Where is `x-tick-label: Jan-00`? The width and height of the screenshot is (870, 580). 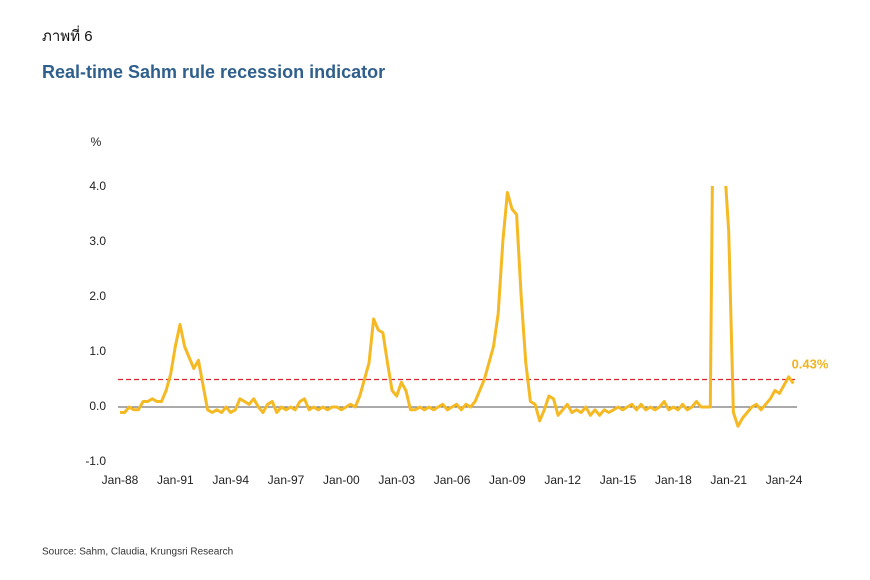
x-tick-label: Jan-00 is located at coordinates (341, 480).